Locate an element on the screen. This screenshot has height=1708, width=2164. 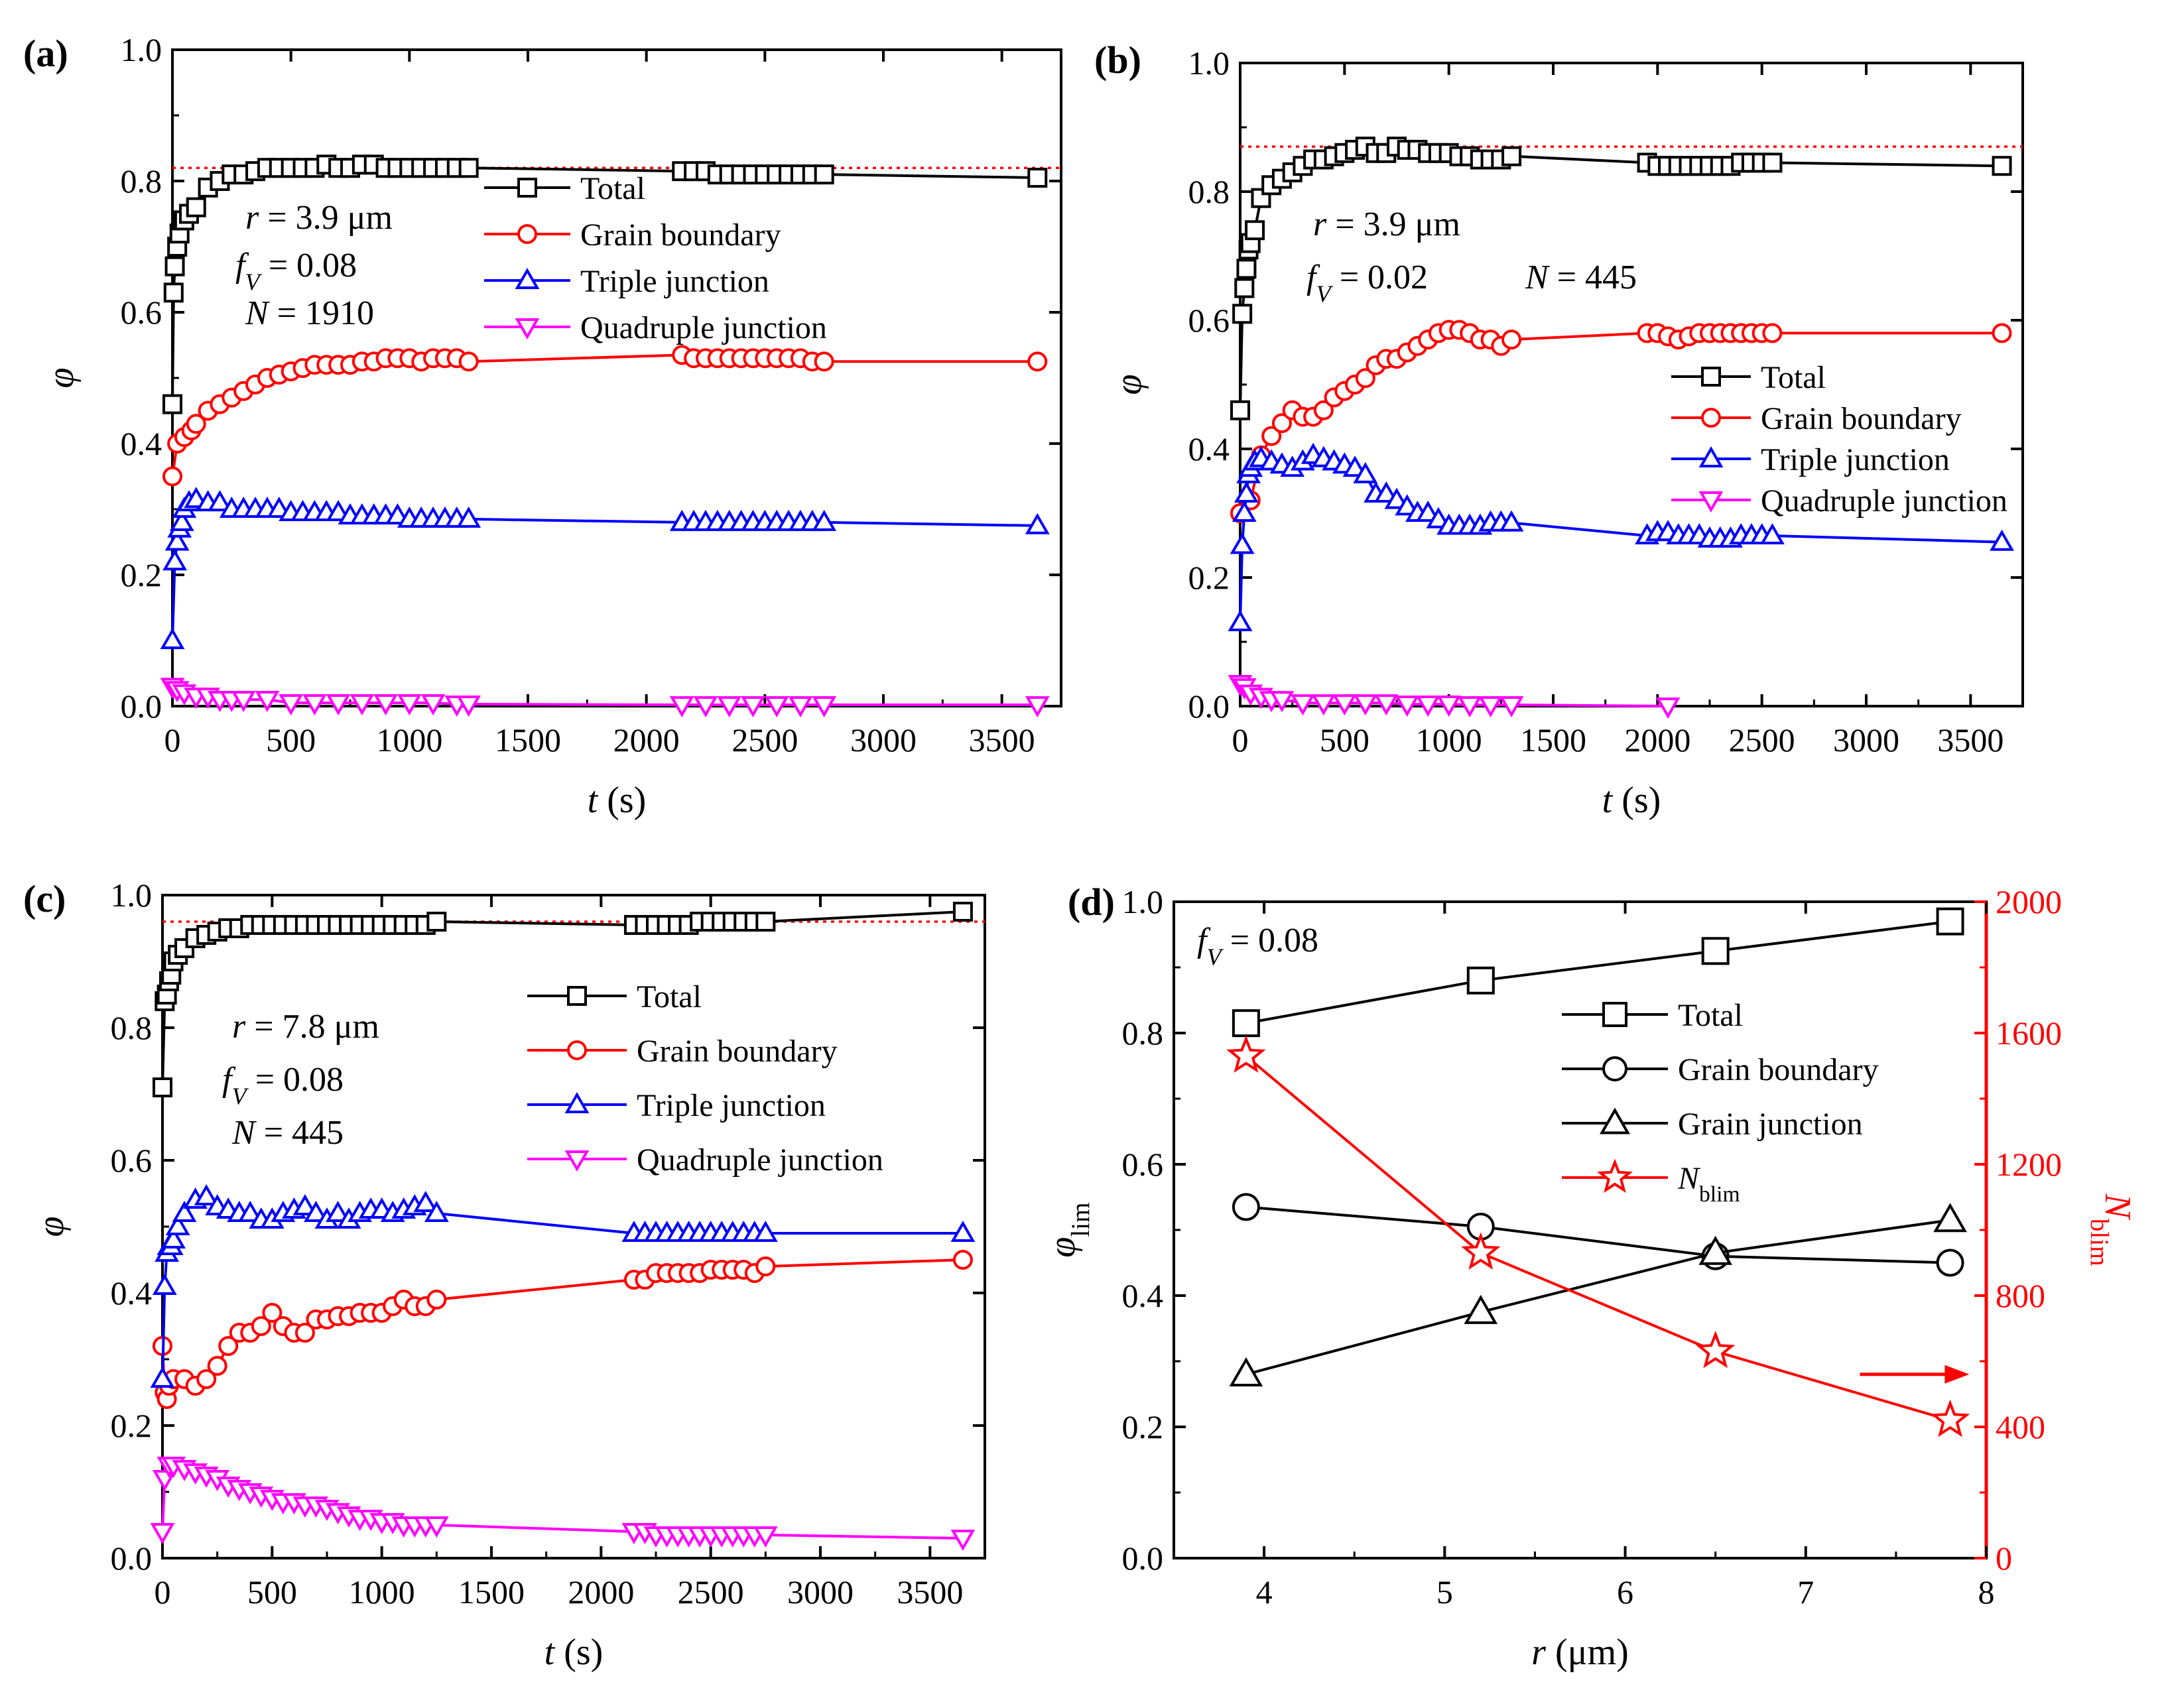
y-tick-label: 1.0 is located at coordinates (1143, 901).